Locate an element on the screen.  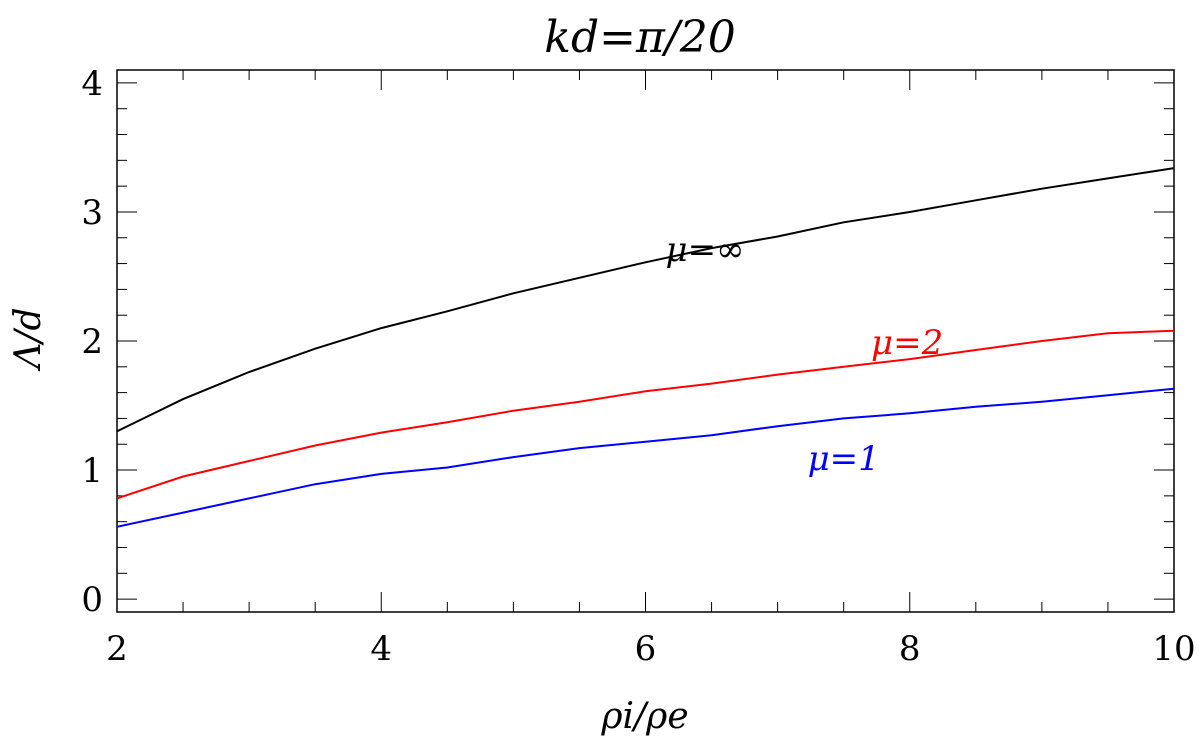
y-tick-label: 1 is located at coordinates (92, 471).